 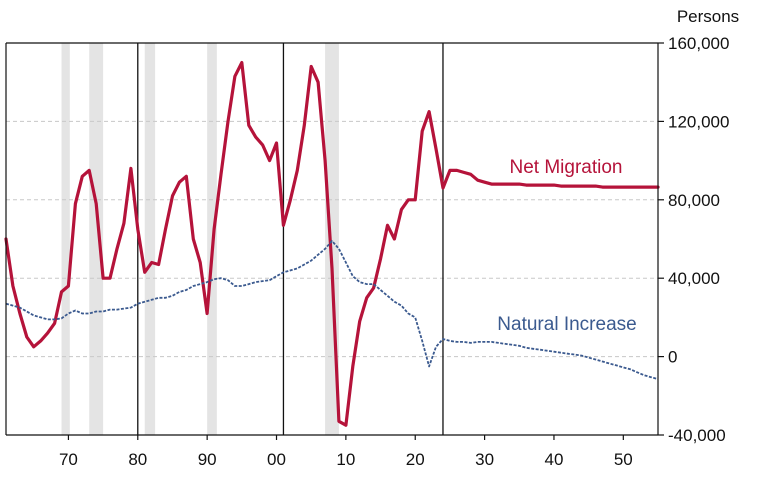 I want to click on y-axis-unit-label: Persons, so click(x=708, y=16).